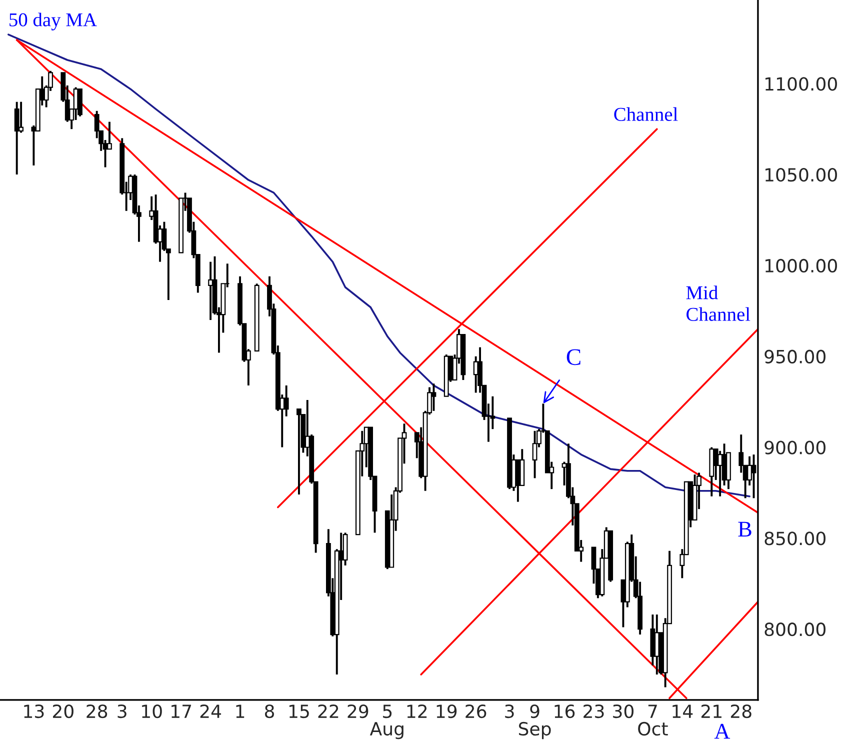 This screenshot has width=858, height=750. What do you see at coordinates (795, 447) in the screenshot?
I see `y-tick-label: 900.00` at bounding box center [795, 447].